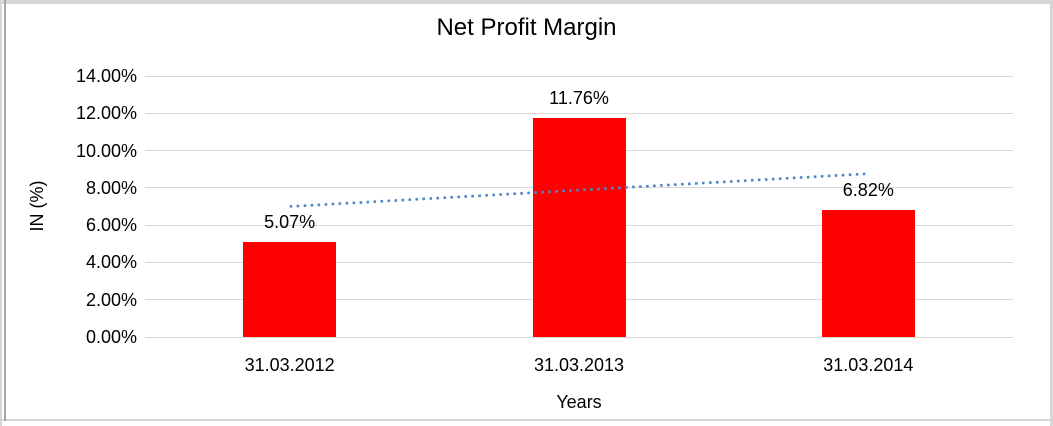  I want to click on bar-value-label: 11.76%, so click(579, 97).